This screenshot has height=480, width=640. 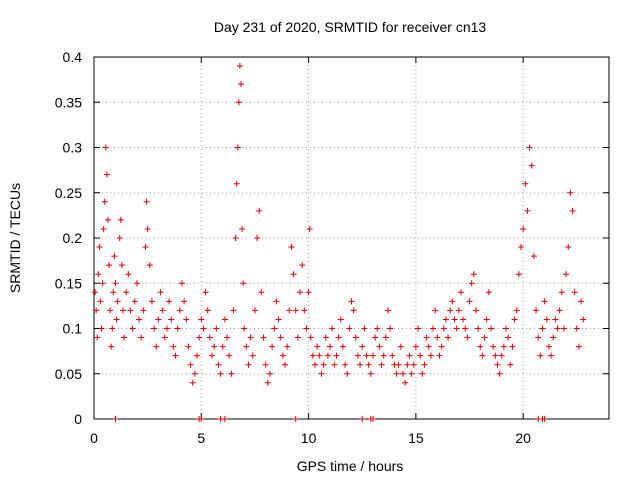 What do you see at coordinates (68, 283) in the screenshot?
I see `y-tick-label: 0.15` at bounding box center [68, 283].